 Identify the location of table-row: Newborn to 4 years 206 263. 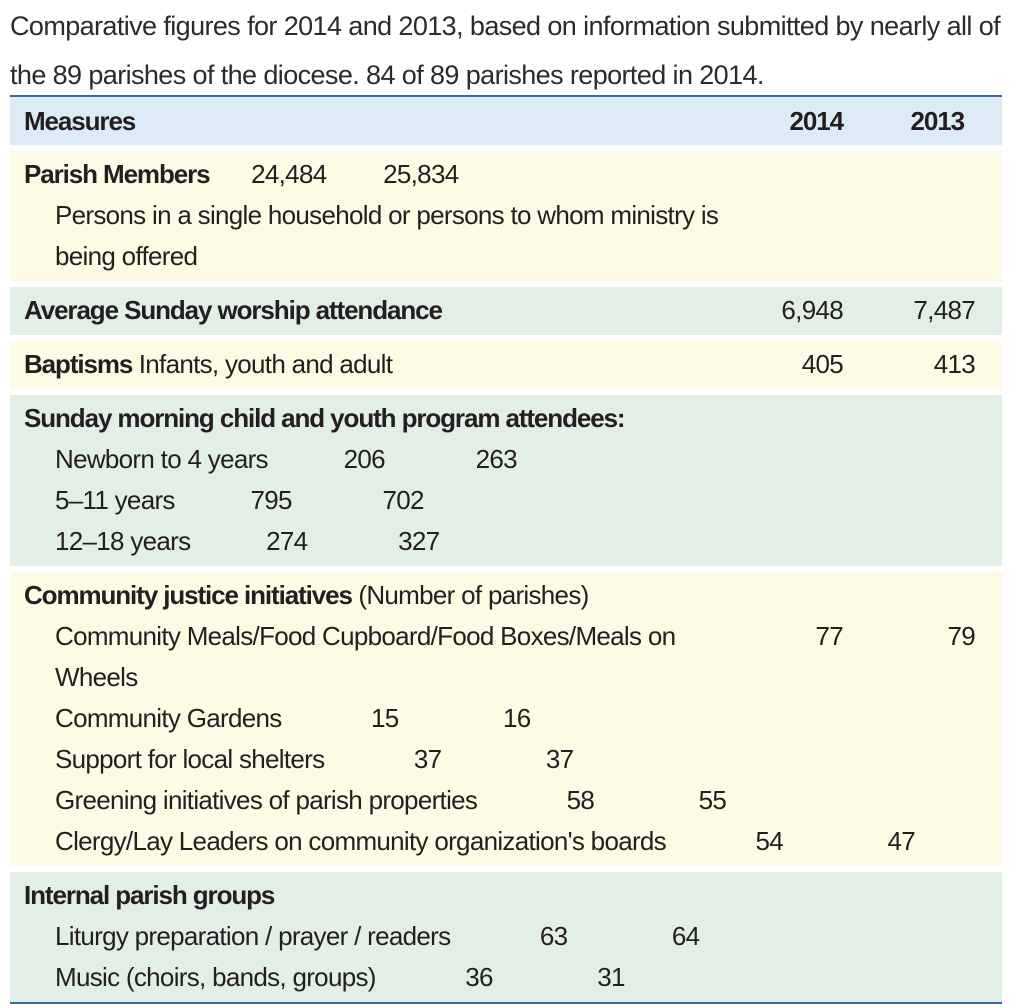
(277, 459).